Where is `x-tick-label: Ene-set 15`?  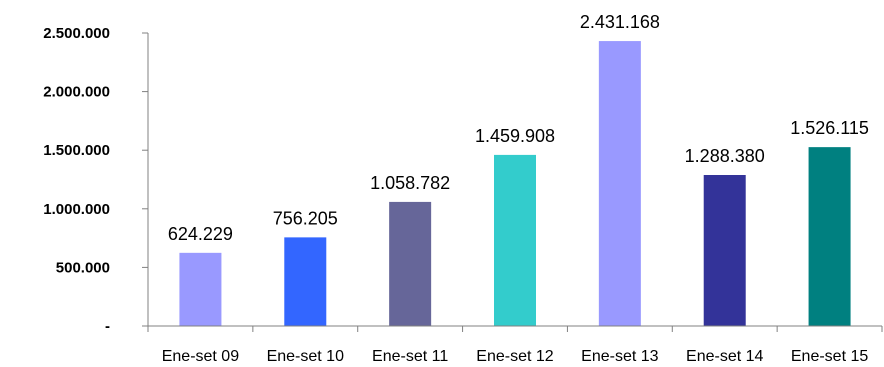
x-tick-label: Ene-set 15 is located at coordinates (829, 356).